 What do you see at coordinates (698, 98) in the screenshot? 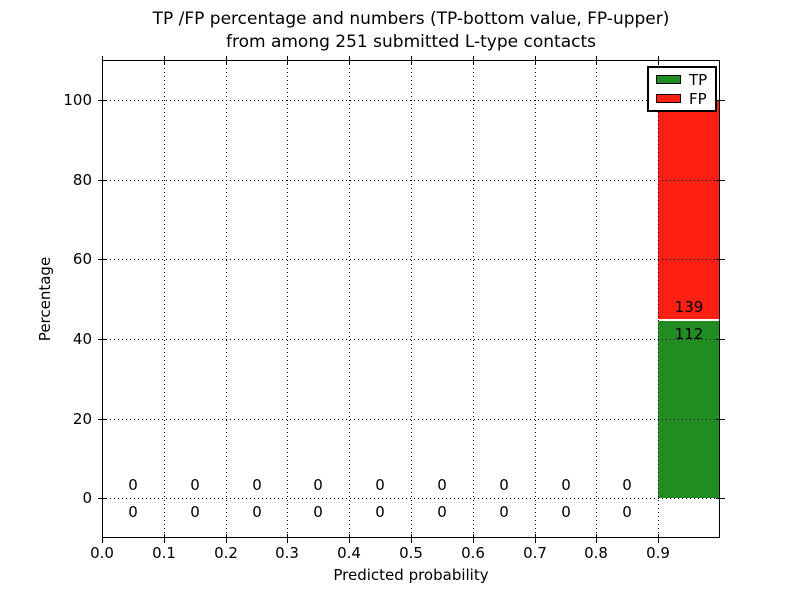
I see `fp-legend-label: FP` at bounding box center [698, 98].